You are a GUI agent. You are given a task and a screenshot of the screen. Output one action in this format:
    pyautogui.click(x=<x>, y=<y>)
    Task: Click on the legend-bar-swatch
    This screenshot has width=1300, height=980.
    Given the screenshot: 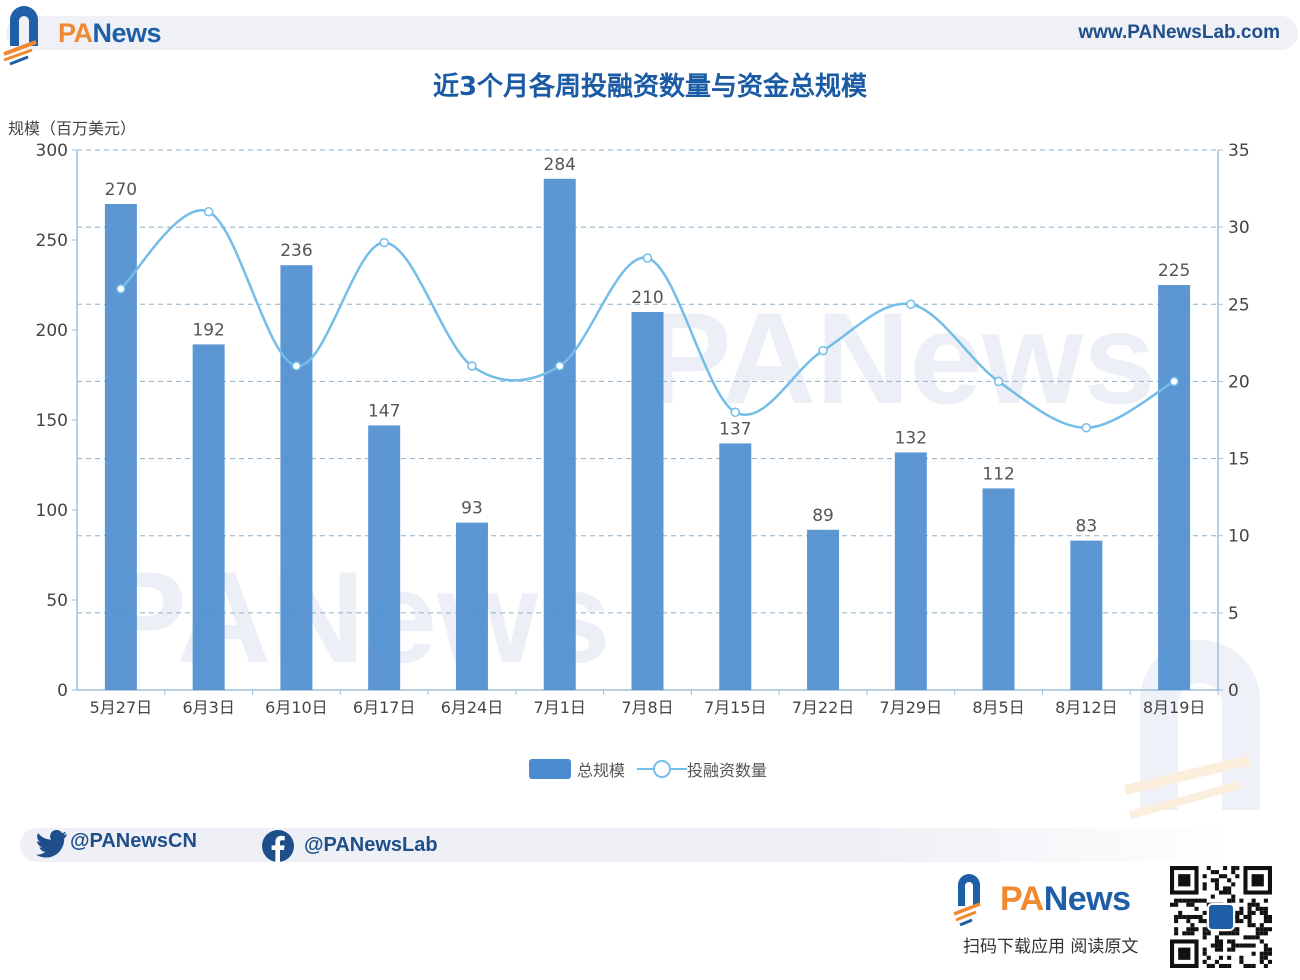 What is the action you would take?
    pyautogui.click(x=550, y=769)
    